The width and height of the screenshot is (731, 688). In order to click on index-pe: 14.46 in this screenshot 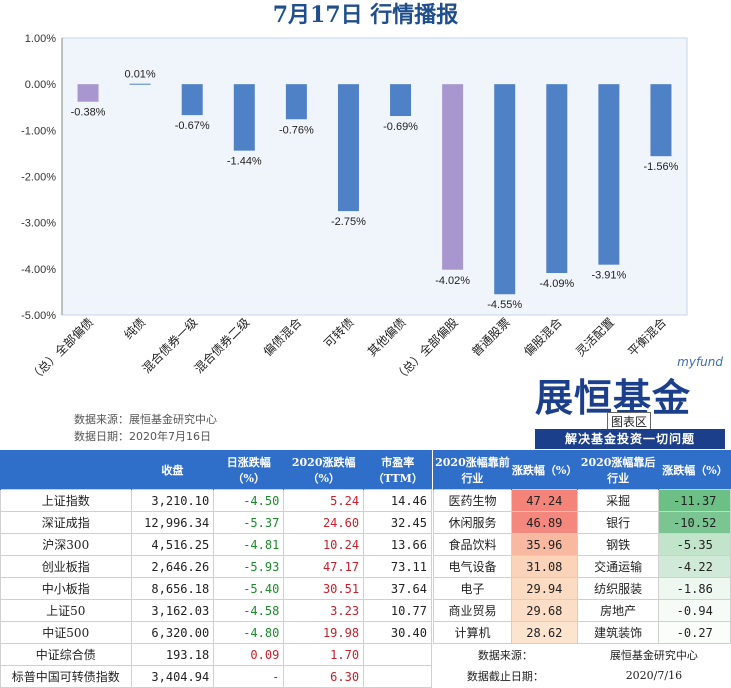, I will do `click(397, 500)`.